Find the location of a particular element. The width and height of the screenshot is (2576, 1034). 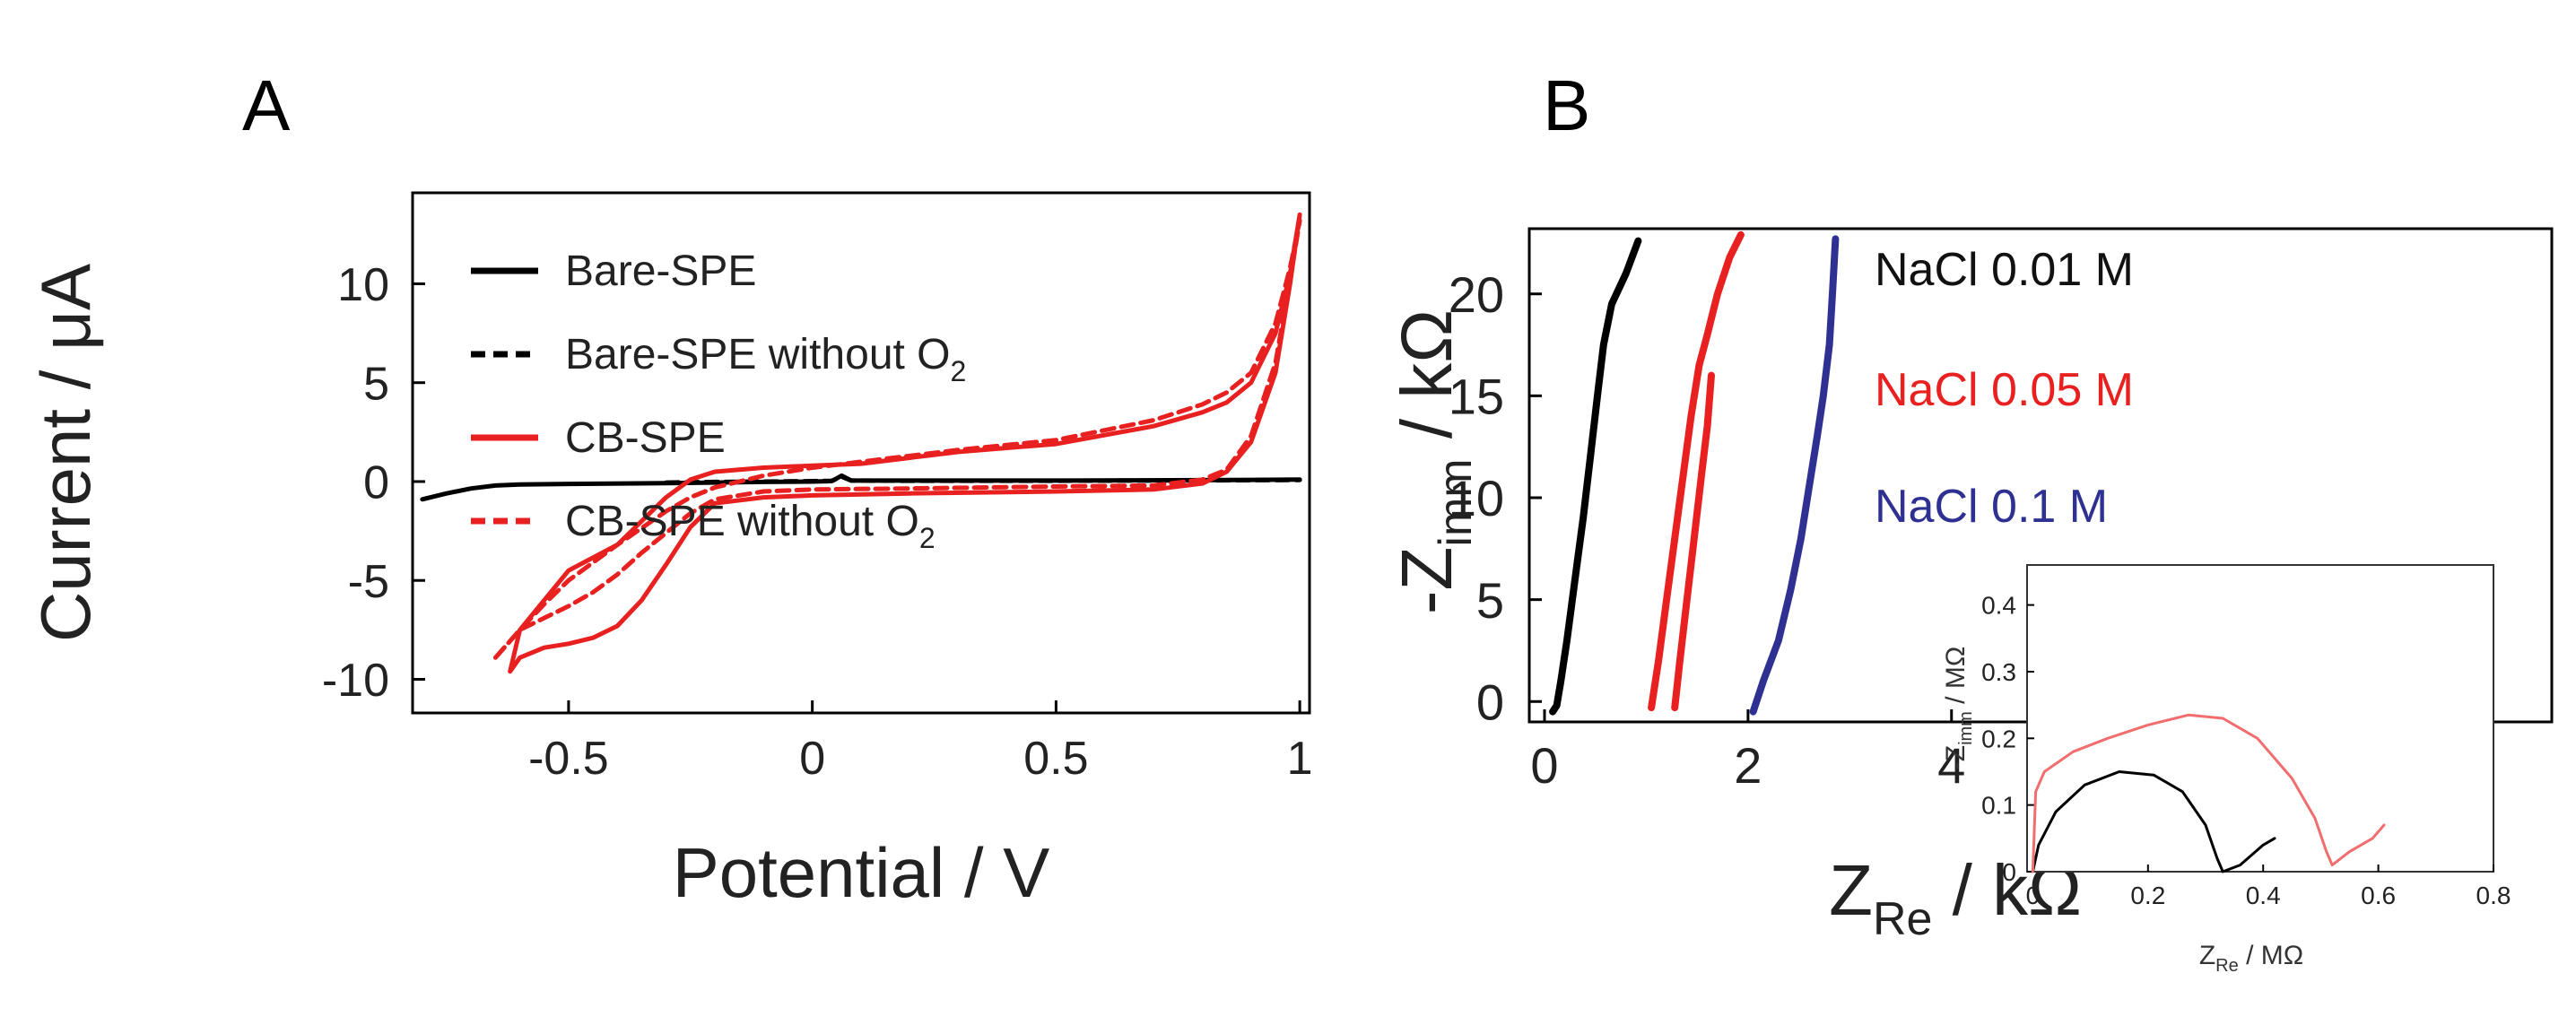

a-y-tick-label: -10 is located at coordinates (355, 681).